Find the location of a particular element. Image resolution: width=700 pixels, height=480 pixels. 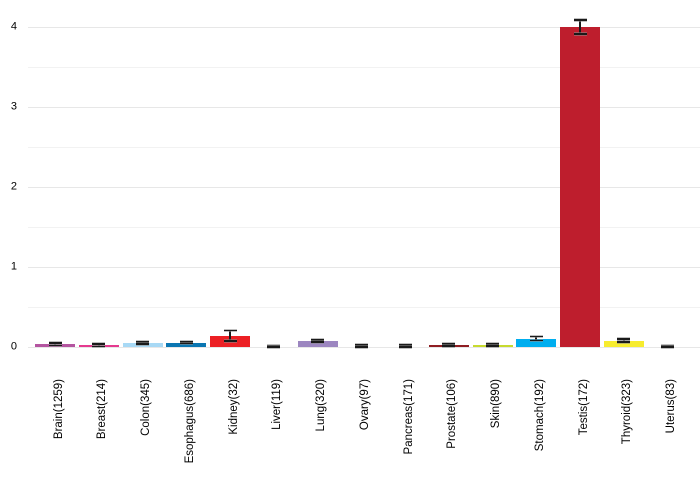

error-cap-top-breast is located at coordinates (99, 344).